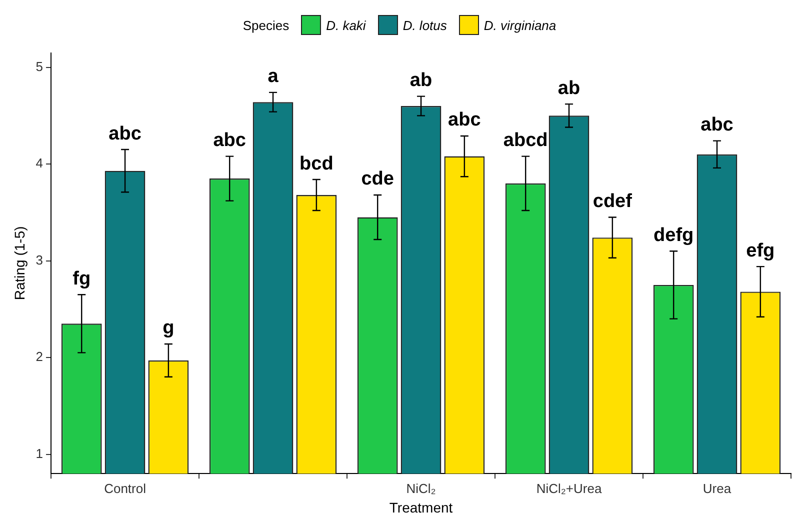 The width and height of the screenshot is (805, 529). I want to click on y-tick-label: 2, so click(40, 356).